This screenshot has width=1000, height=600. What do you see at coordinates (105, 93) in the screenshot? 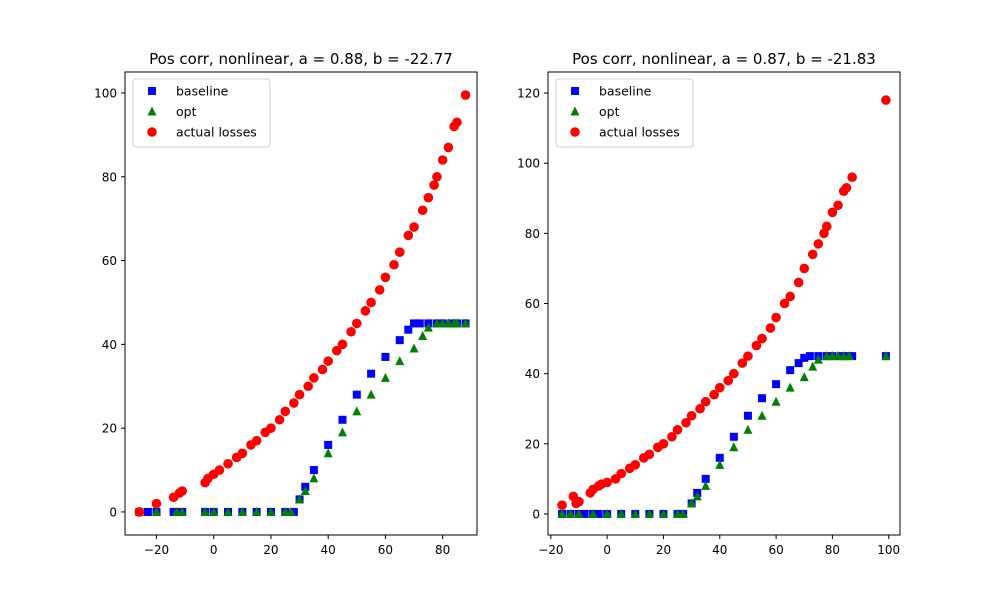
I see `y-tick-label: 100` at bounding box center [105, 93].